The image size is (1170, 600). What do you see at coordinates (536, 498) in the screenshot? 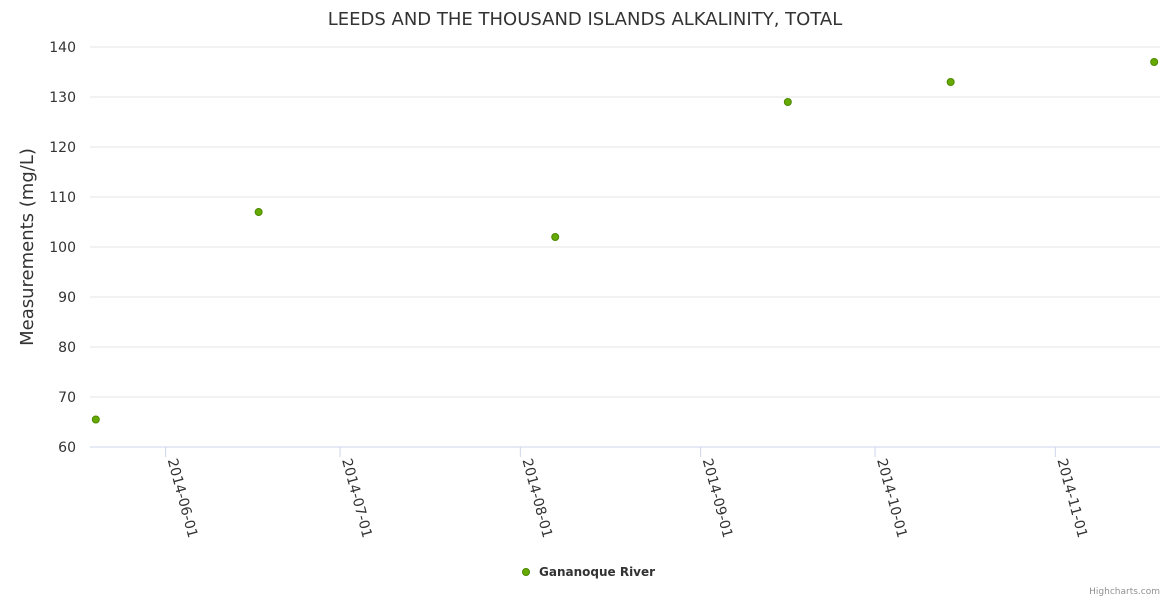
I see `x-tick-label: 2014-08-01` at bounding box center [536, 498].